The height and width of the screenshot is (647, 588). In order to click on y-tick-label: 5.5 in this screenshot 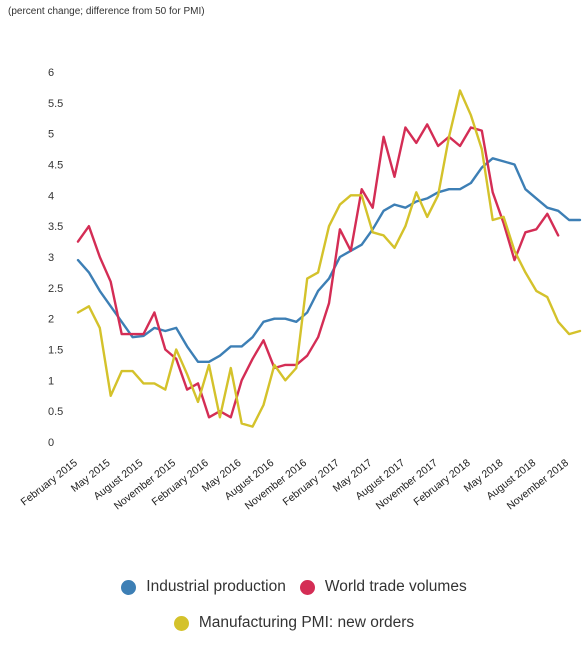, I will do `click(55, 104)`.